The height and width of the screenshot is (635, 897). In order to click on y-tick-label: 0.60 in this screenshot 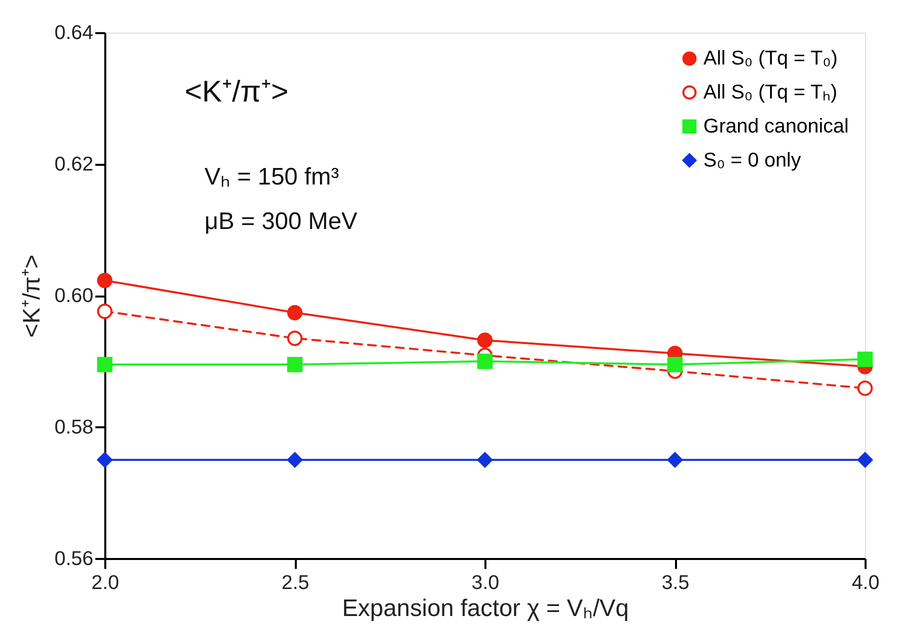, I will do `click(74, 296)`.